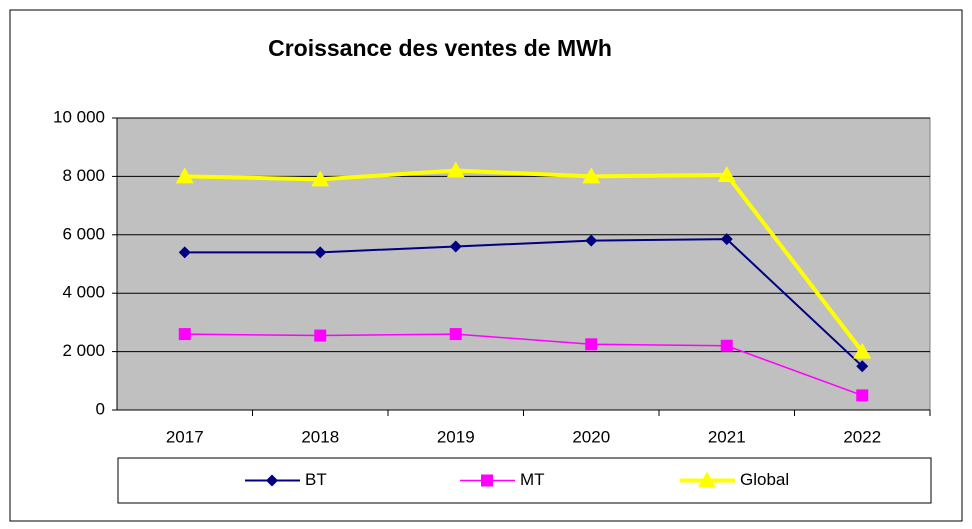 Image resolution: width=972 pixels, height=529 pixels. Describe the element at coordinates (727, 436) in the screenshot. I see `x-tick-label: 2021` at that location.